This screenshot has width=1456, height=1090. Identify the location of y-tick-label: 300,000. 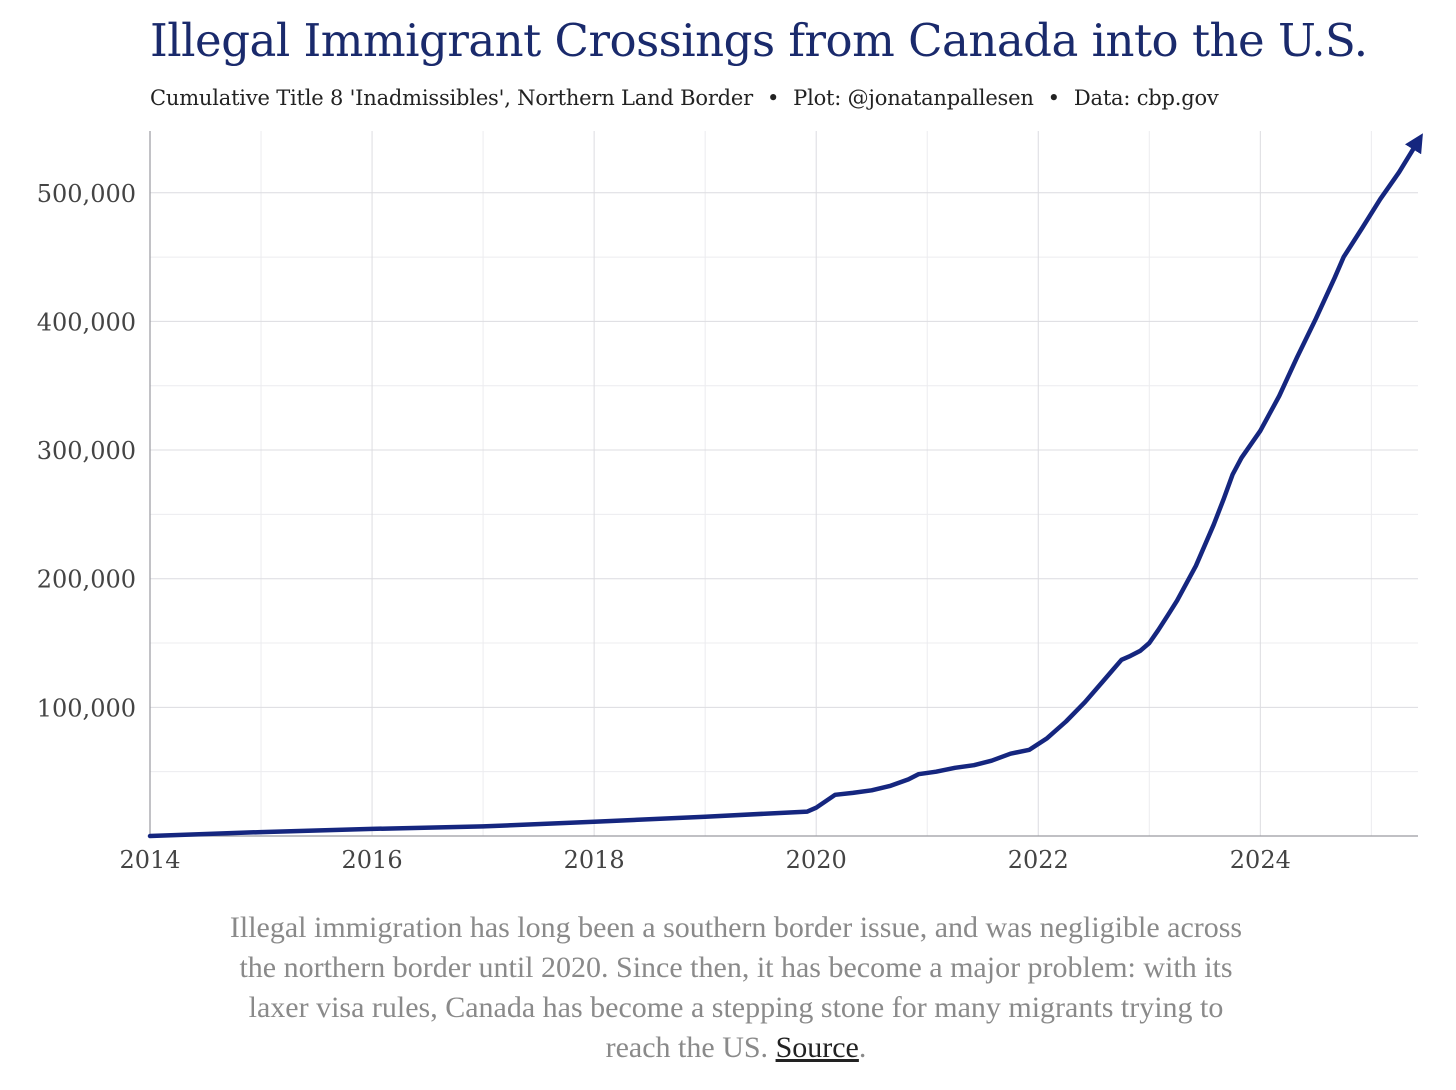
(86, 451).